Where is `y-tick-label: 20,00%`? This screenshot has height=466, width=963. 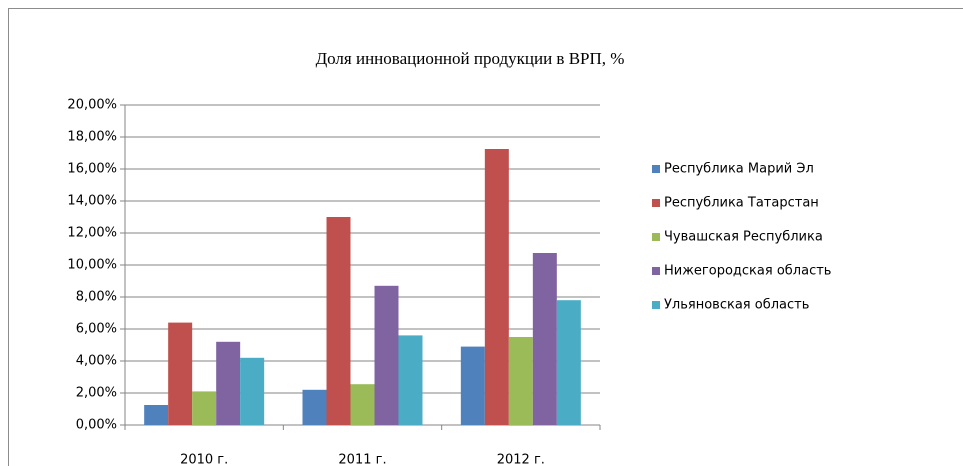 y-tick-label: 20,00% is located at coordinates (92, 105).